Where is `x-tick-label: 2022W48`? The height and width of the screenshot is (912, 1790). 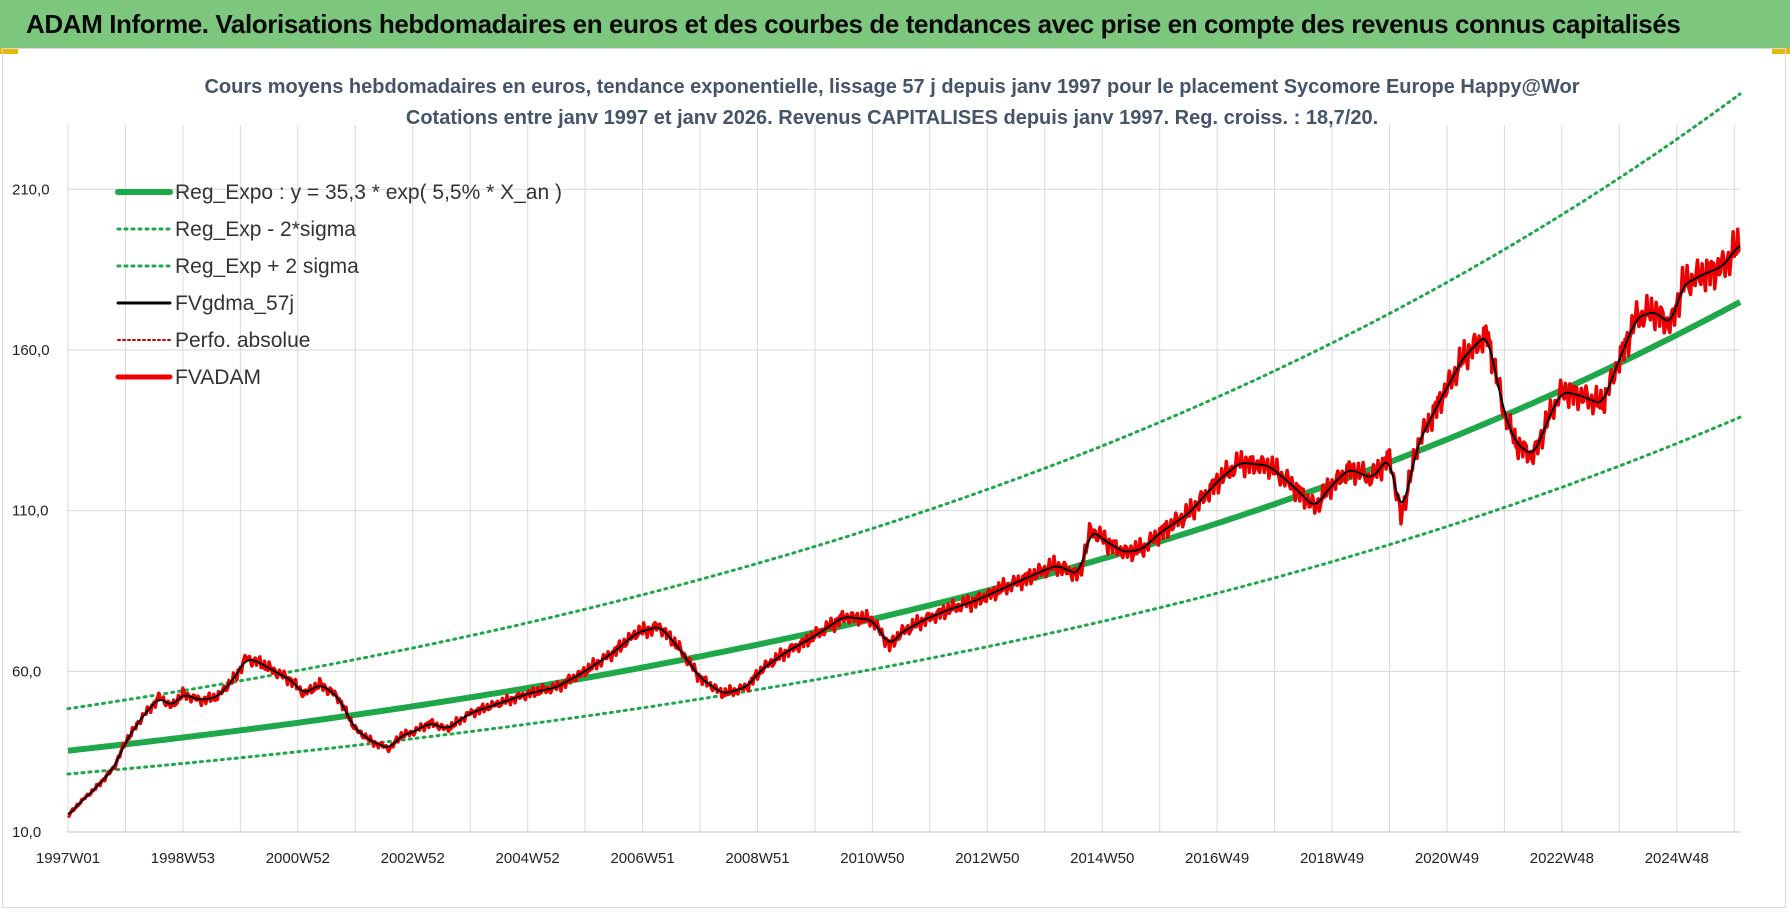
x-tick-label: 2022W48 is located at coordinates (1562, 858).